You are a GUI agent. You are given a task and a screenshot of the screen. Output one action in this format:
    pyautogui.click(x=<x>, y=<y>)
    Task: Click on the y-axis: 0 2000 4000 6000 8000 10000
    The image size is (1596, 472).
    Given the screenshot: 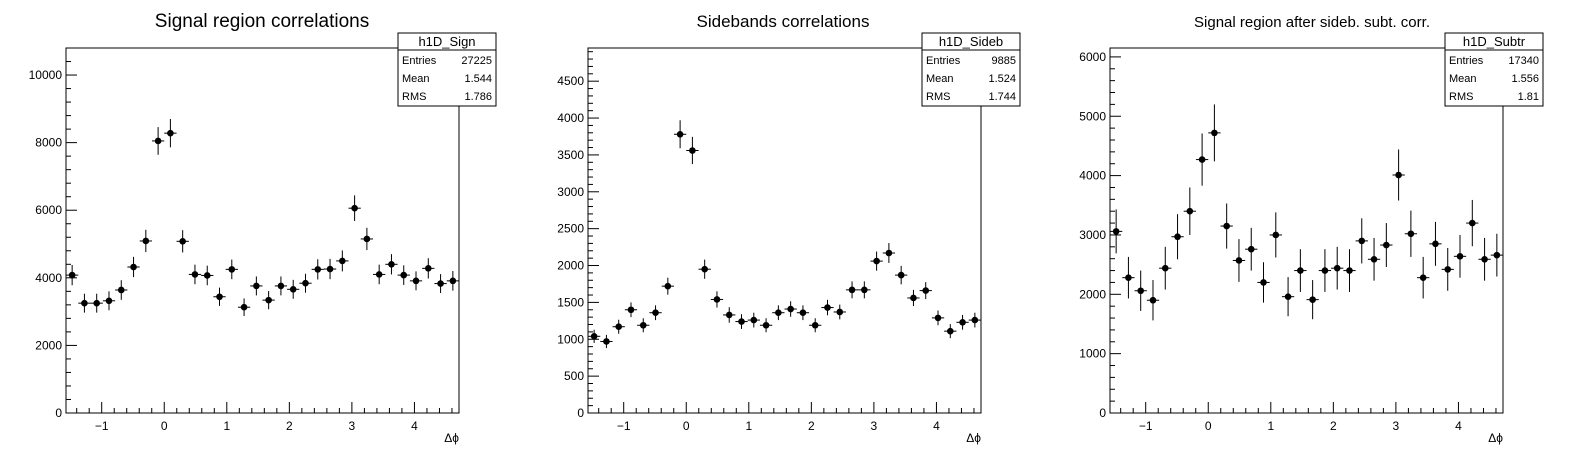 What is the action you would take?
    pyautogui.click(x=53, y=233)
    